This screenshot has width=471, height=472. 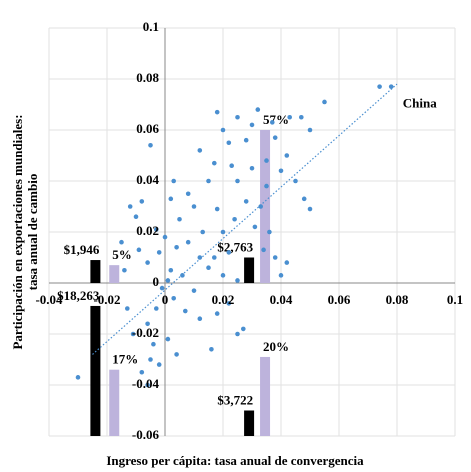 What do you see at coordinates (281, 299) in the screenshot?
I see `x-tick-label: 0.04` at bounding box center [281, 299].